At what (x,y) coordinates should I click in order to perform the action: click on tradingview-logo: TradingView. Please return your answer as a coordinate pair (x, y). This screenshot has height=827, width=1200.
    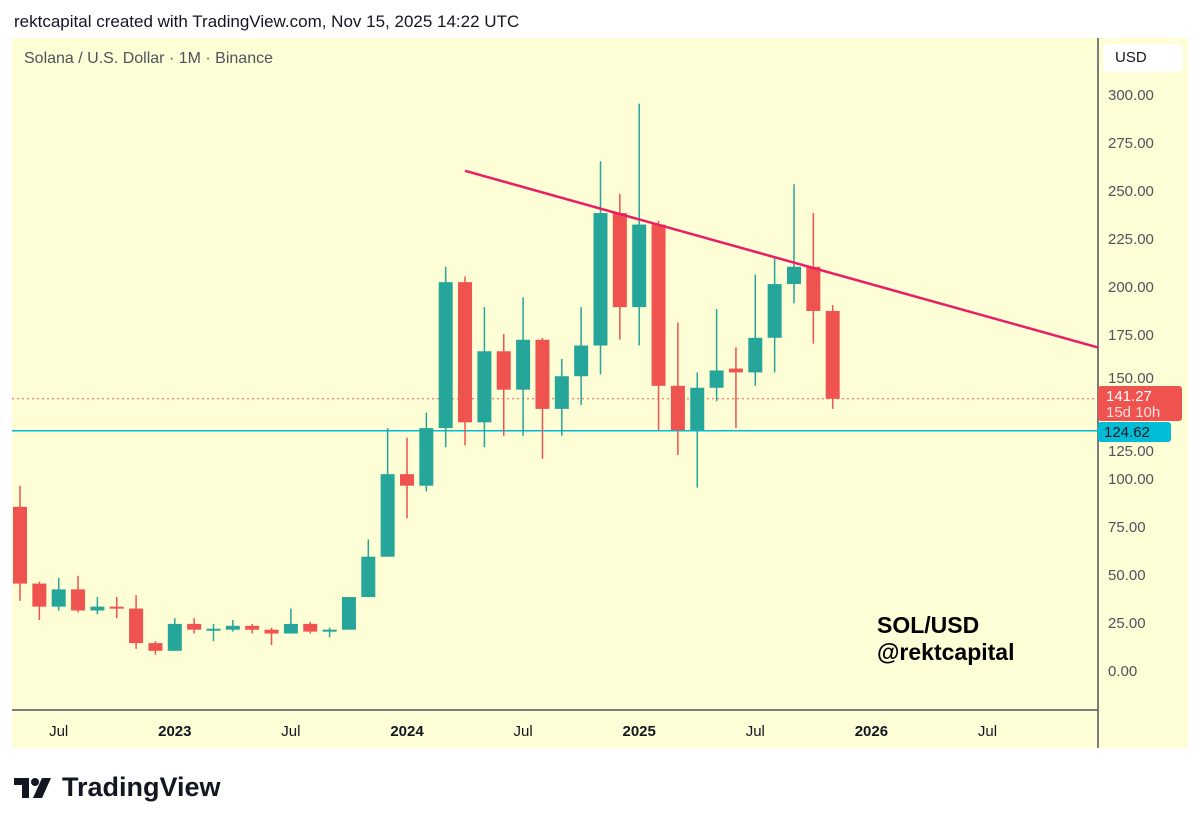
    Looking at the image, I should click on (117, 787).